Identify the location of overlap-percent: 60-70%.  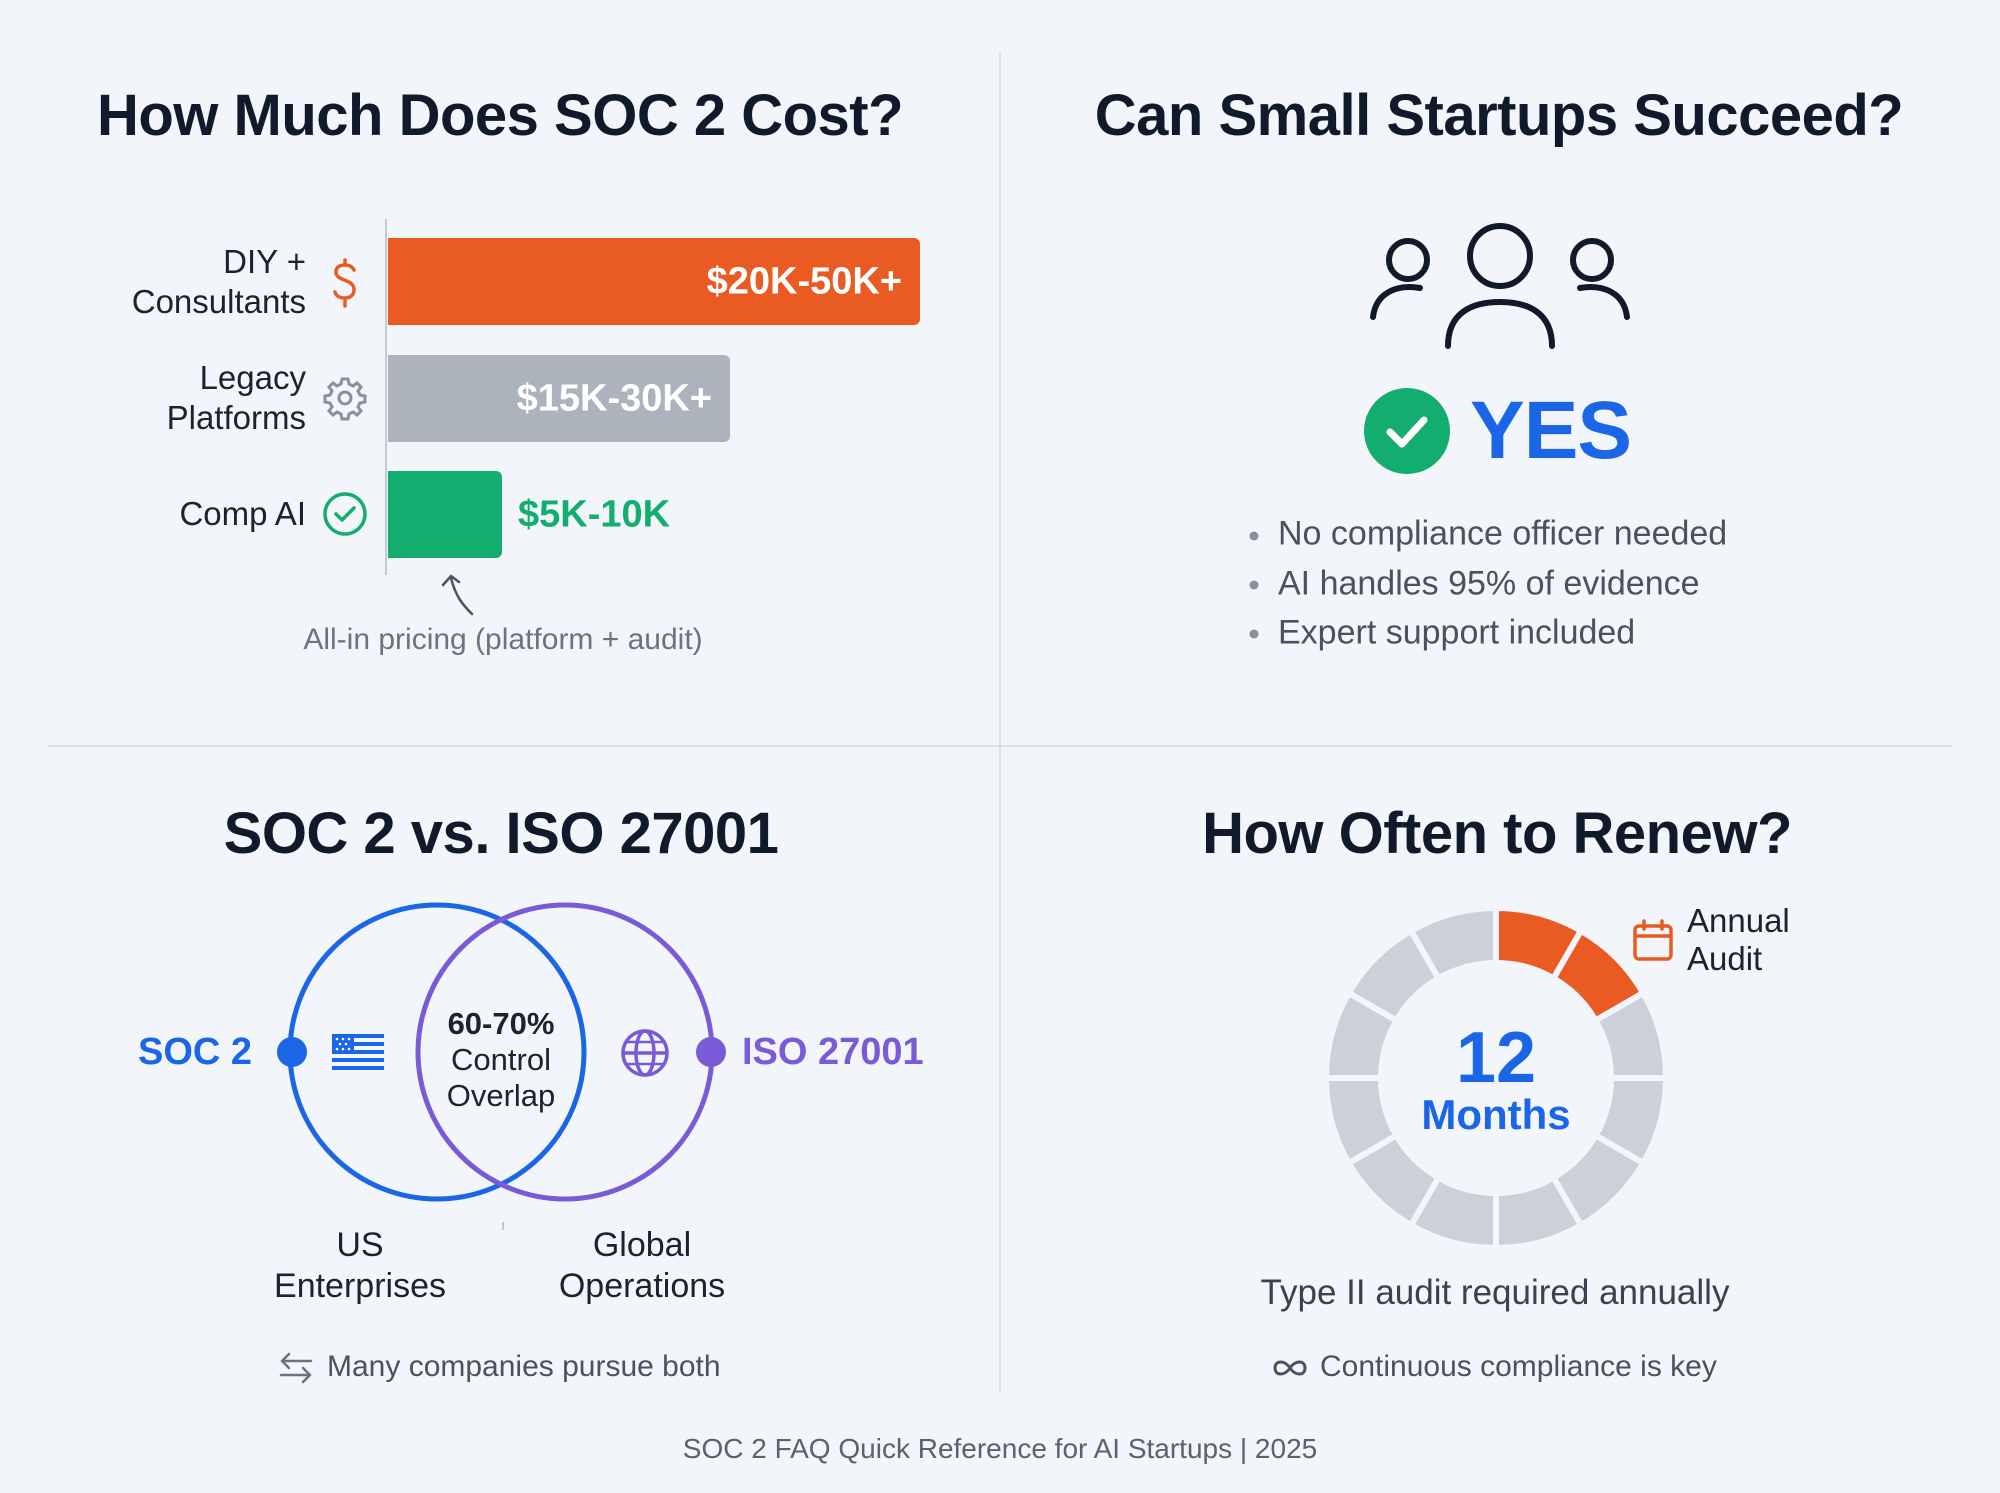
(501, 1023).